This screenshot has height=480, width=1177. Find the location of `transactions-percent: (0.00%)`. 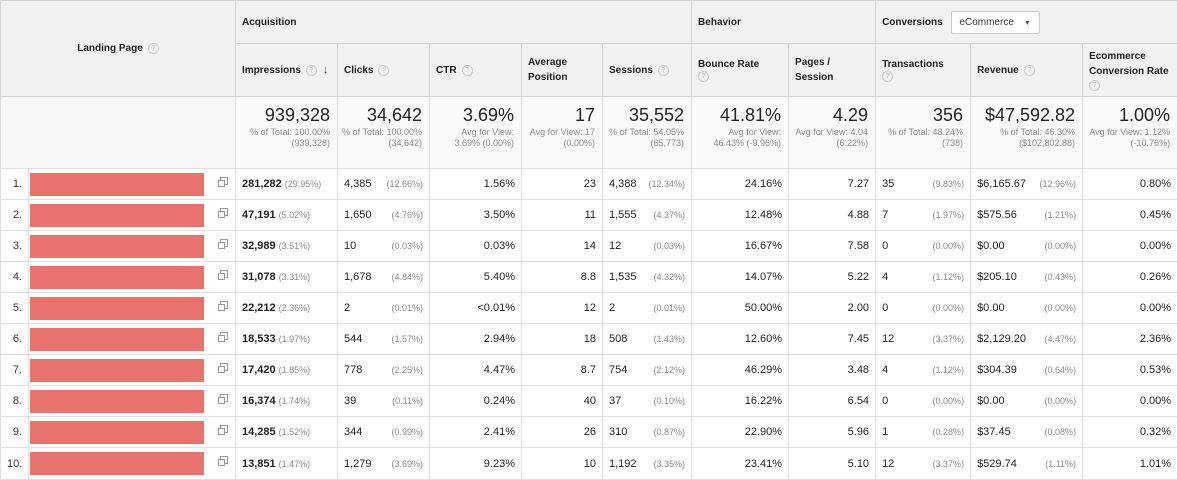

transactions-percent: (0.00%) is located at coordinates (949, 308).